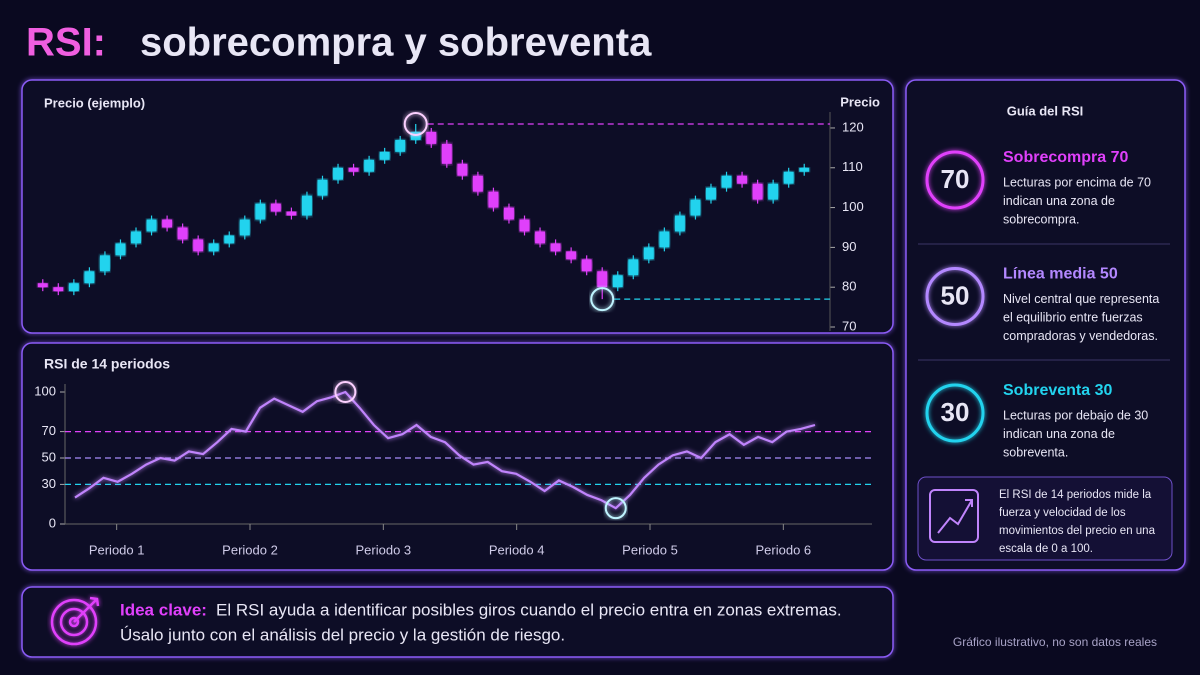  I want to click on x-tick-label: Periodo 3, so click(384, 549).